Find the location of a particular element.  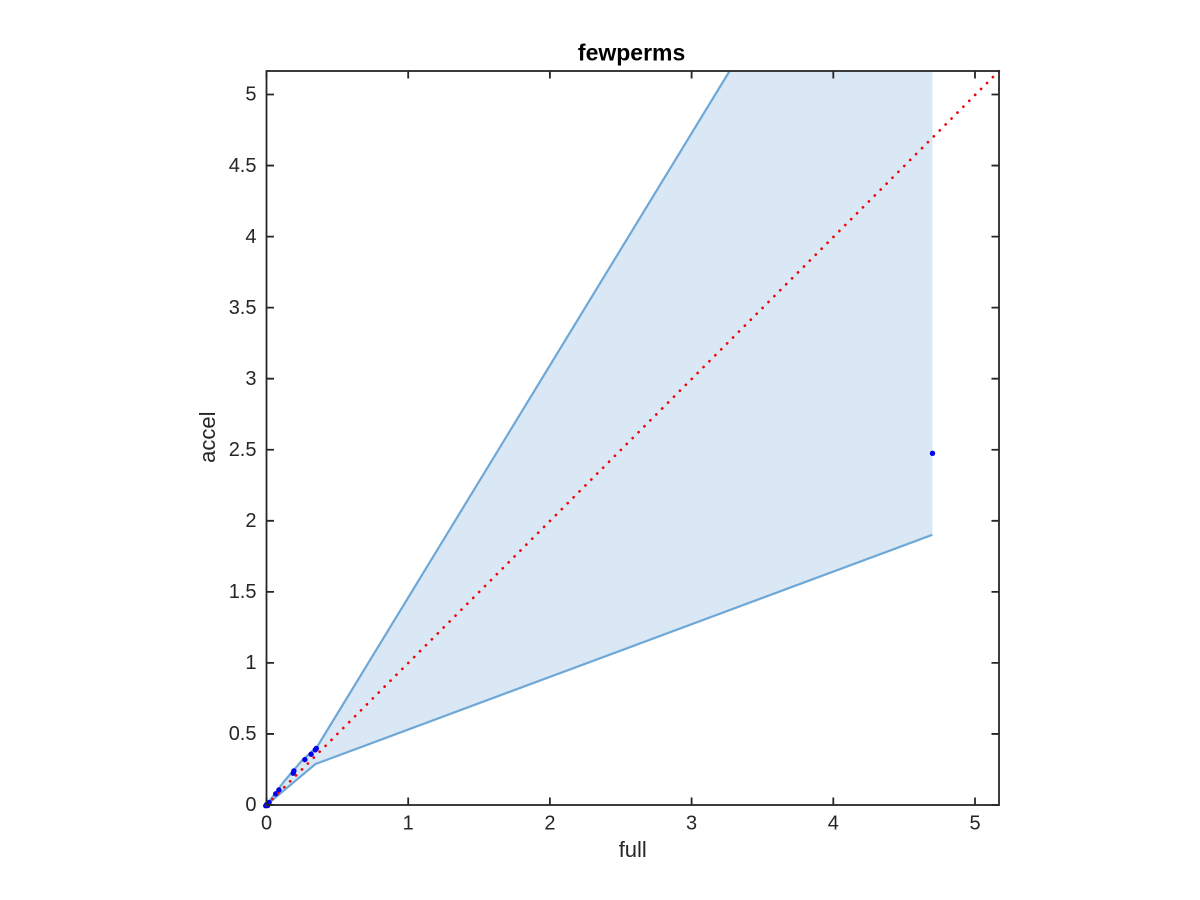

svg-text: 4.5 is located at coordinates (243, 166).